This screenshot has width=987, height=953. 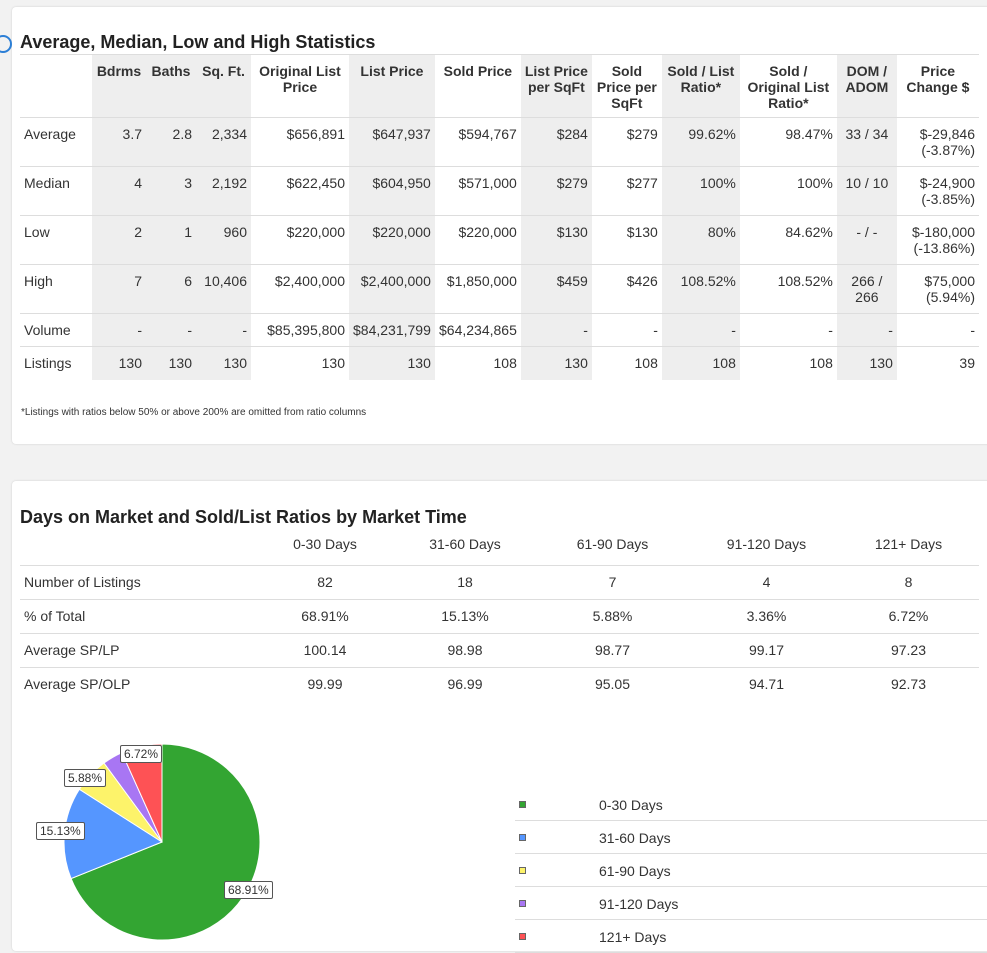 I want to click on header-bdrms: Bdrms, so click(x=119, y=86).